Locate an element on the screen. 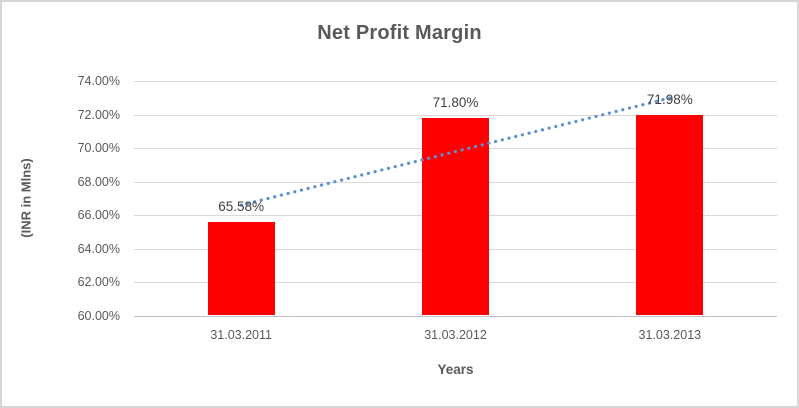 The image size is (799, 408). y-tick-label: 70.00% is located at coordinates (98, 148).